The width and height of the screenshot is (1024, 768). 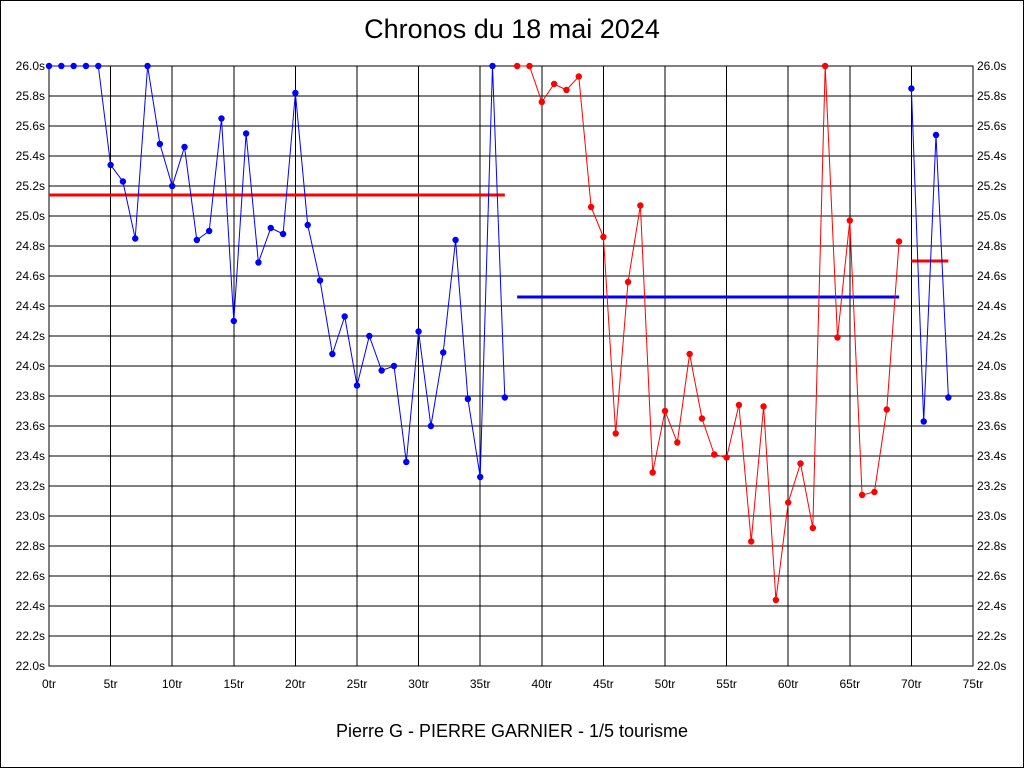 I want to click on y-tick-label-right: 24.0s, so click(x=991, y=366).